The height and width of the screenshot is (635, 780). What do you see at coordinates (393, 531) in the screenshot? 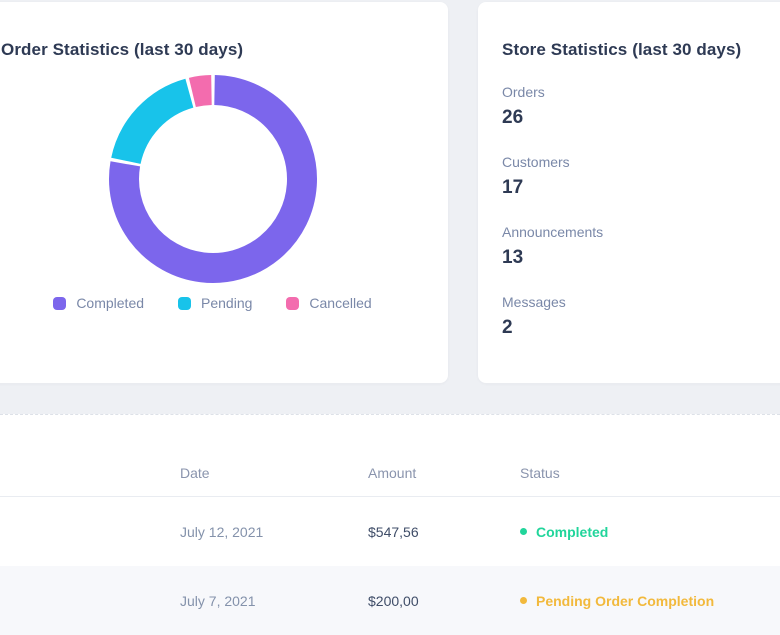
I see `order-amount: $547,56` at bounding box center [393, 531].